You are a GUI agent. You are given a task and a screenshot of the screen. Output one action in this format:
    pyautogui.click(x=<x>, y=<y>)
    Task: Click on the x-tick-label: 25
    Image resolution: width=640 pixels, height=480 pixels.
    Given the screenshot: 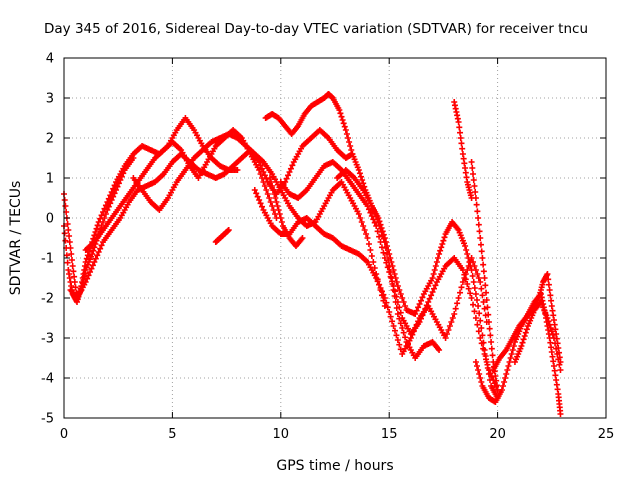 What is the action you would take?
    pyautogui.click(x=606, y=434)
    